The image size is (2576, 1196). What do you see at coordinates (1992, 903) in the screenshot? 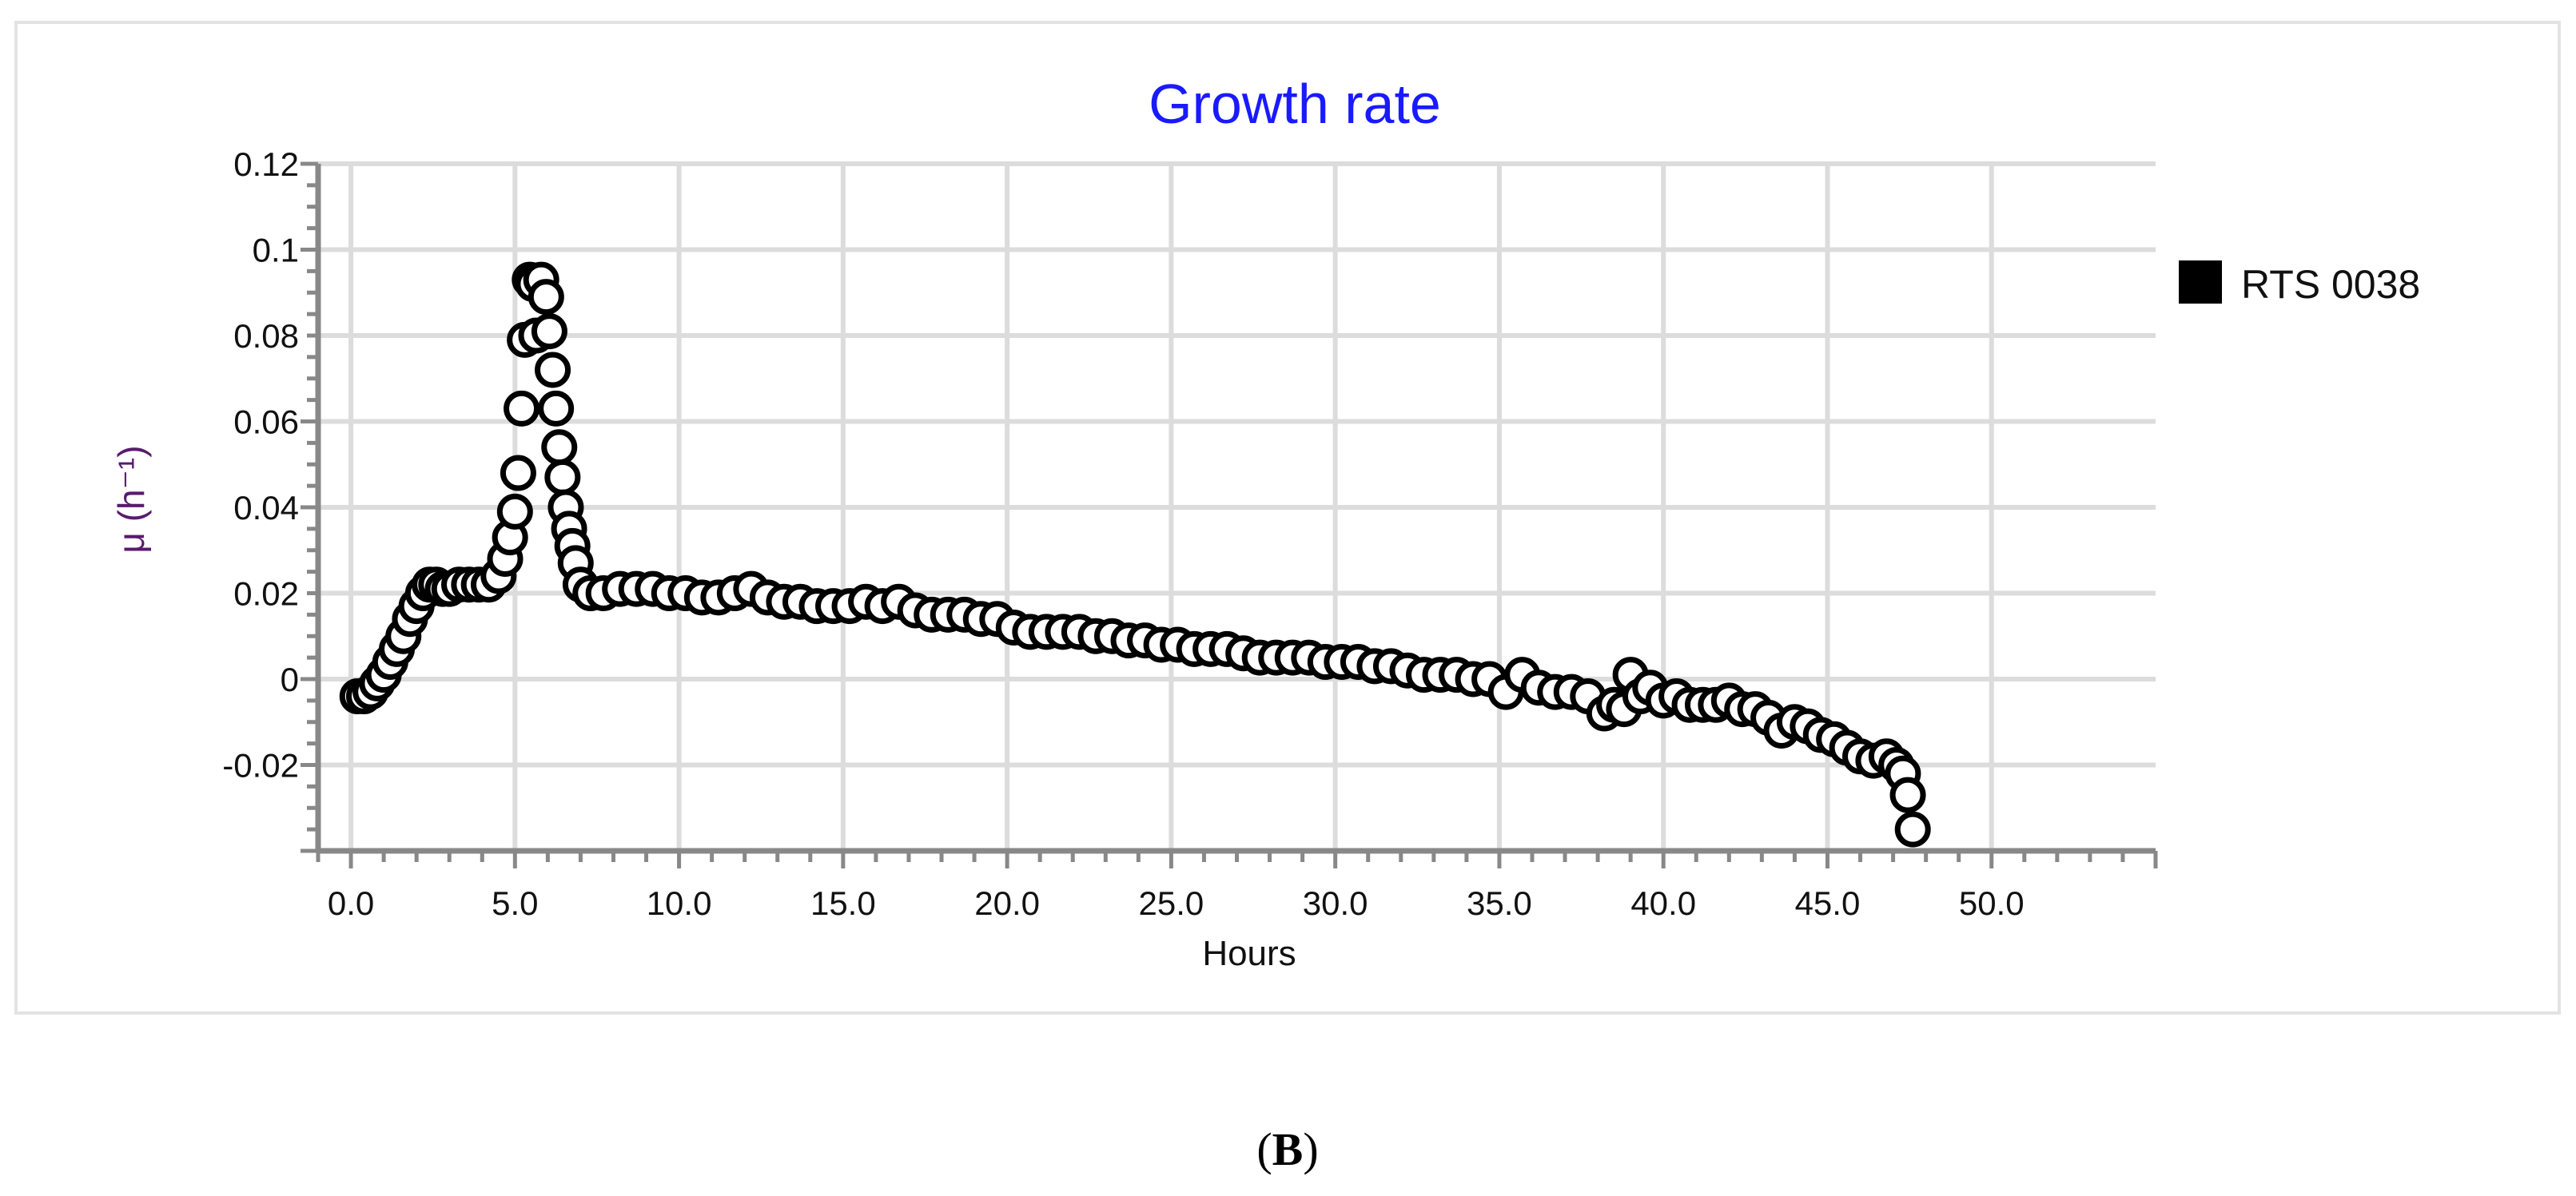
I see `x-tick-label: 50.0` at bounding box center [1992, 903].